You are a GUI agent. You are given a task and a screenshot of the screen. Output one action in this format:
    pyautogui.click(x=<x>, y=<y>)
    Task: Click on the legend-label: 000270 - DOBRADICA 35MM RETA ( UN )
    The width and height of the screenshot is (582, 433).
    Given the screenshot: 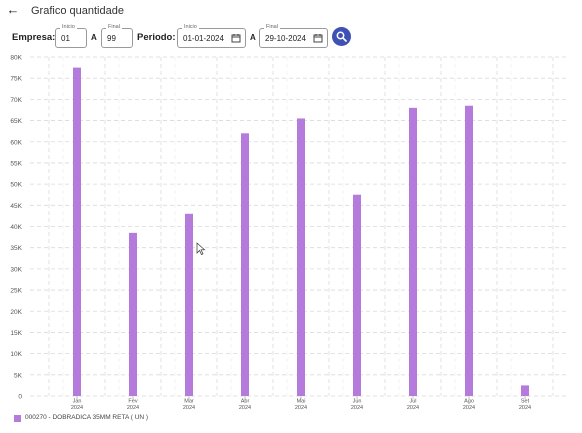 What is the action you would take?
    pyautogui.click(x=87, y=417)
    